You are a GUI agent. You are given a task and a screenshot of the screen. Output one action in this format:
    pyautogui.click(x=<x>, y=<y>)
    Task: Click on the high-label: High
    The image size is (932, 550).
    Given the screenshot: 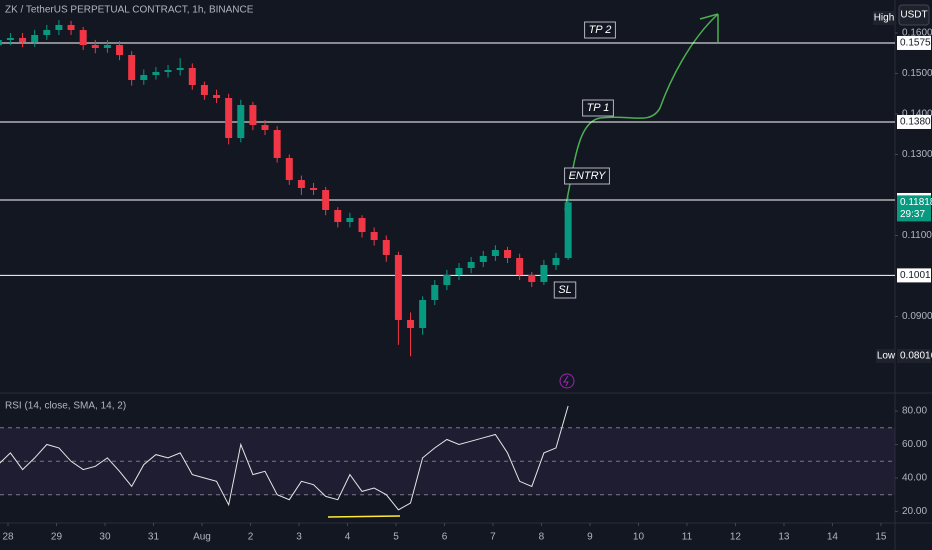 What is the action you would take?
    pyautogui.click(x=884, y=18)
    